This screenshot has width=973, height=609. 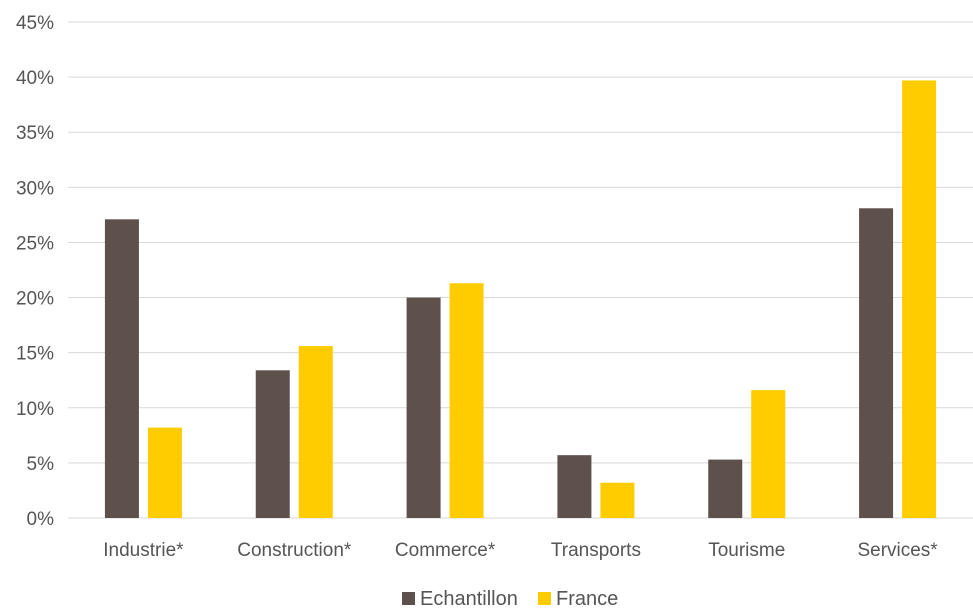 I want to click on x-category-label: Construction*, so click(x=294, y=550).